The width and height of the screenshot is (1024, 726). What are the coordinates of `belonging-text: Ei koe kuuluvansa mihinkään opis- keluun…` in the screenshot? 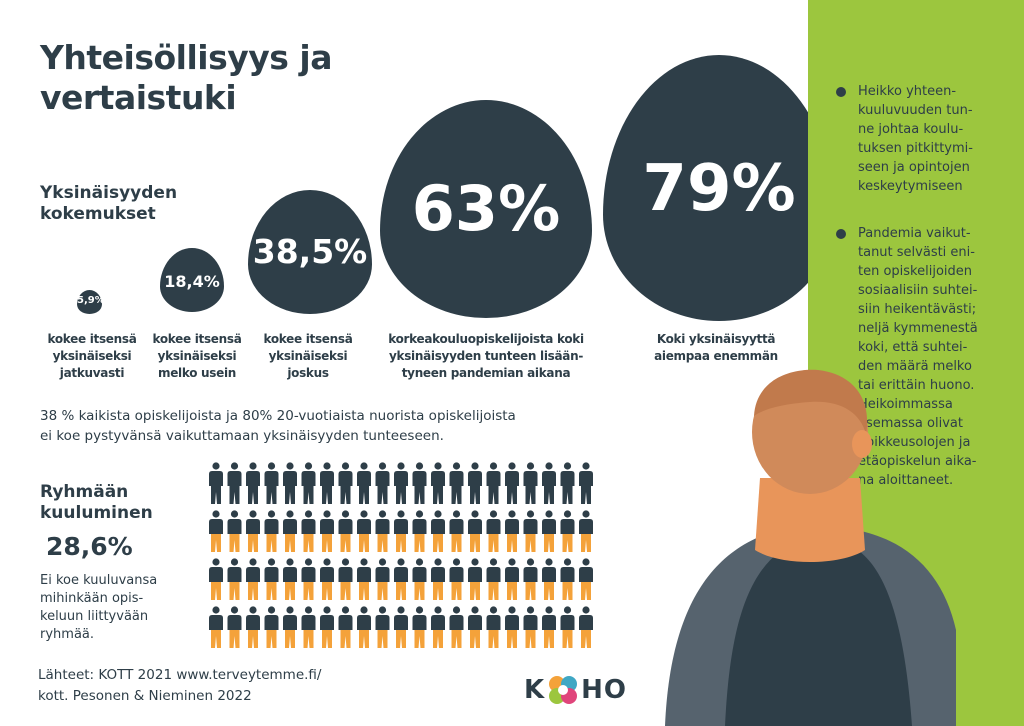 It's located at (99, 607).